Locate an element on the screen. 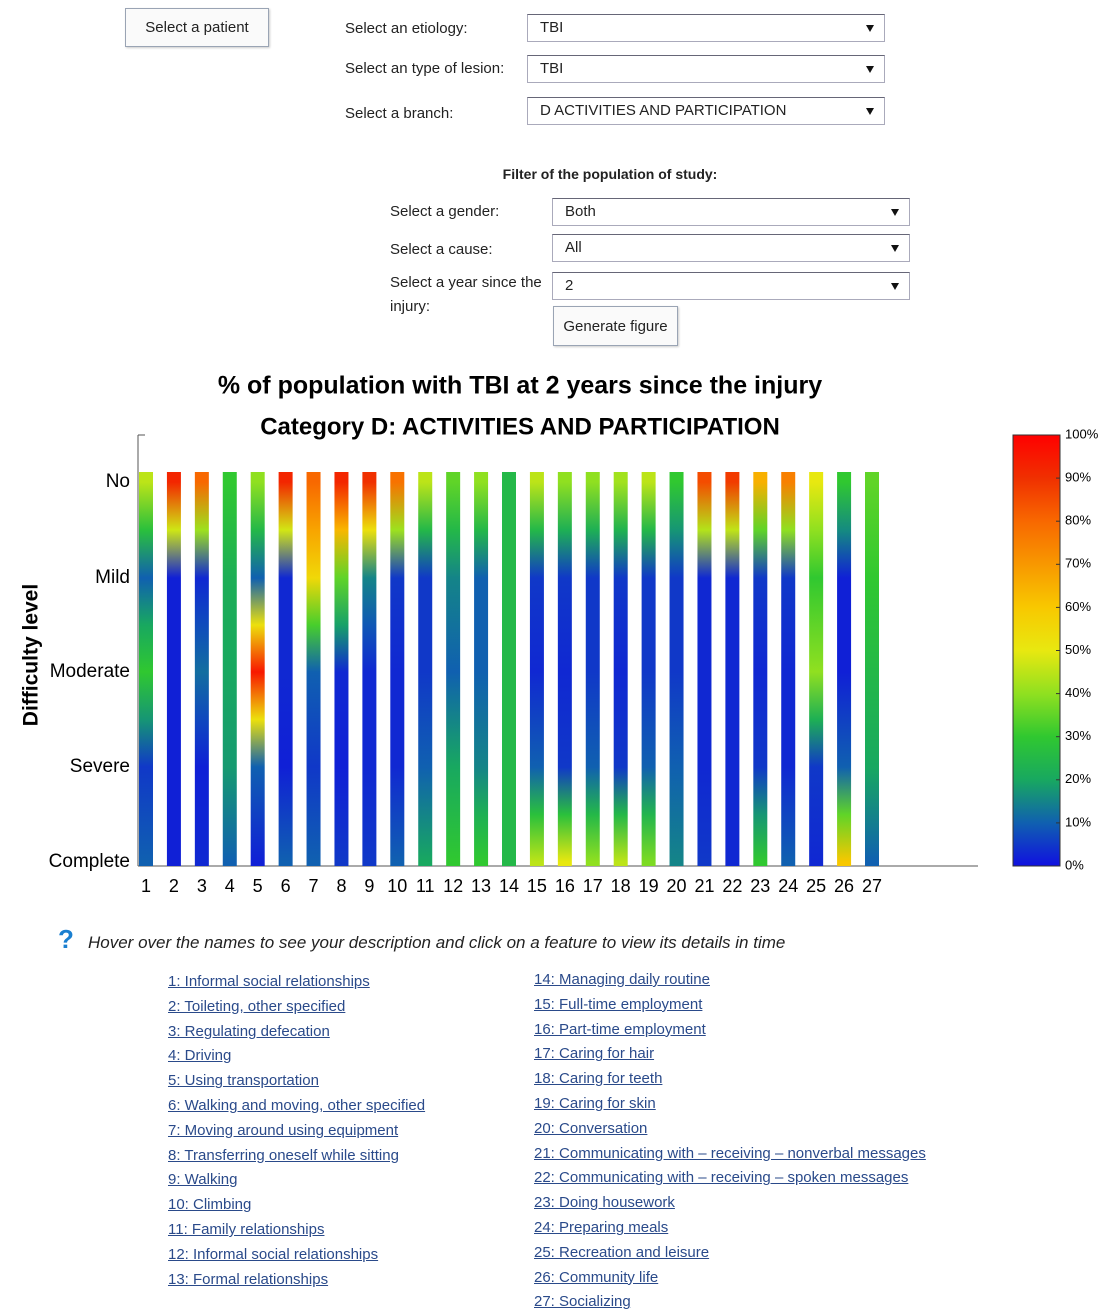  link: 14: Managing daily routine is located at coordinates (622, 979).